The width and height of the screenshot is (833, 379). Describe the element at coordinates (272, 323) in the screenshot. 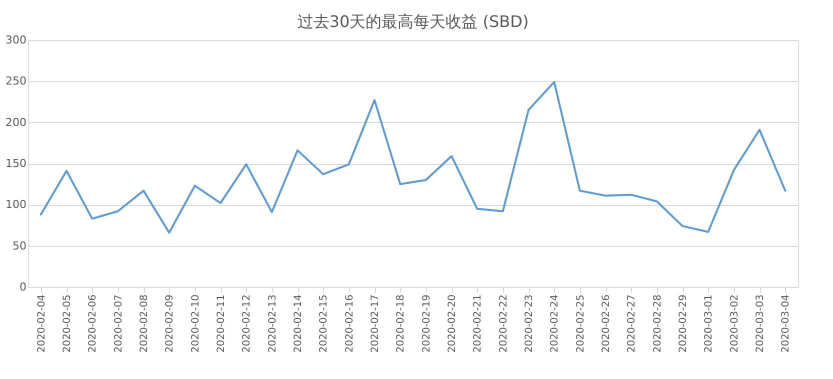

I see `x-tick-label: 2020-02-13` at that location.